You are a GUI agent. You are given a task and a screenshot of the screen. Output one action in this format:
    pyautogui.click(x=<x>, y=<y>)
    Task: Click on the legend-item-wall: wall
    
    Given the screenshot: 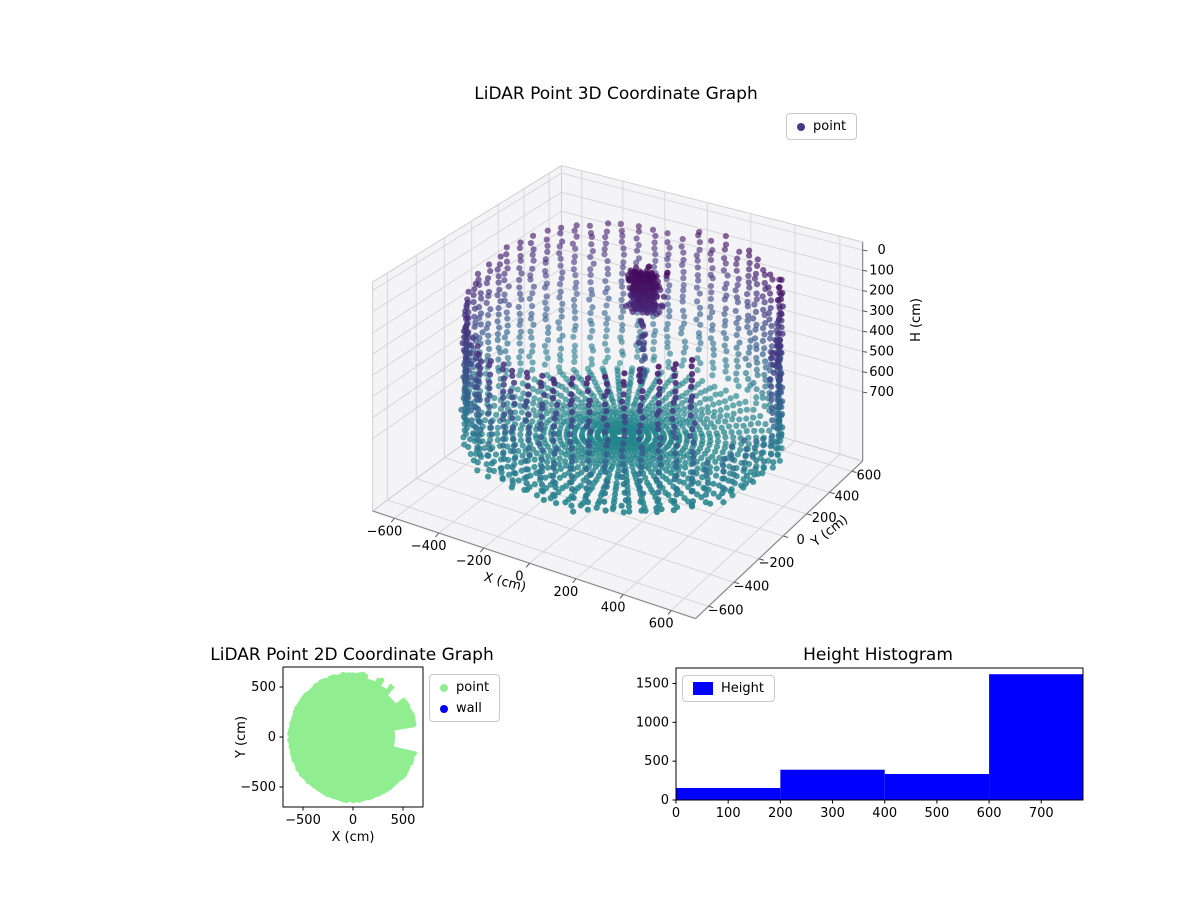 What is the action you would take?
    pyautogui.click(x=464, y=708)
    